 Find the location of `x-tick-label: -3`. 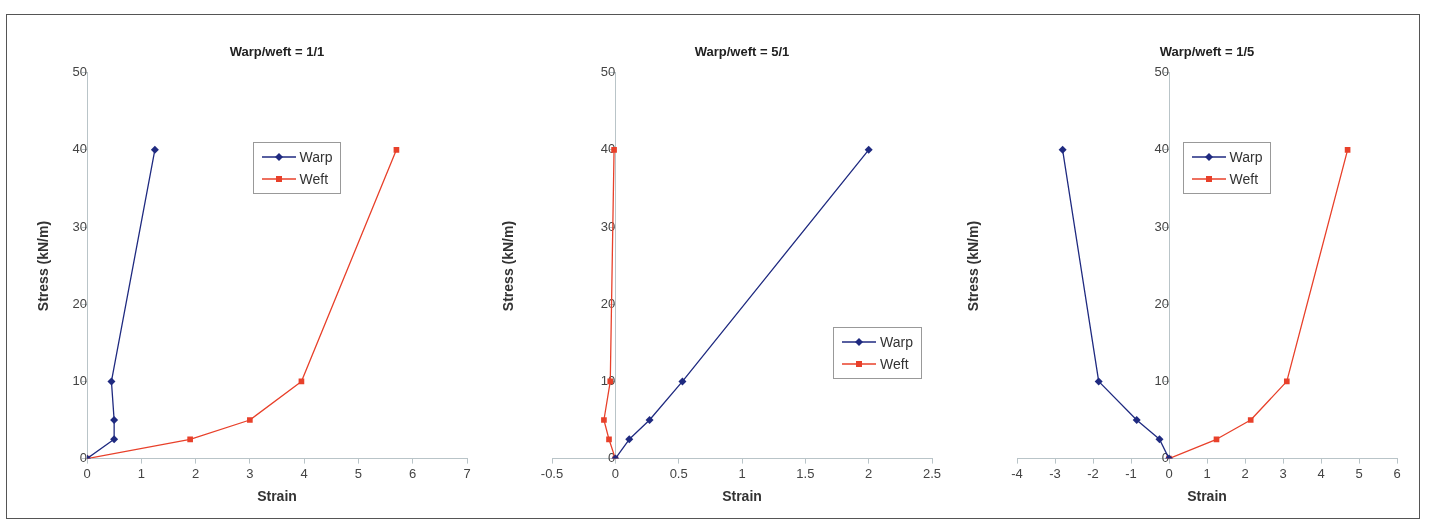

x-tick-label: -3 is located at coordinates (1055, 473).